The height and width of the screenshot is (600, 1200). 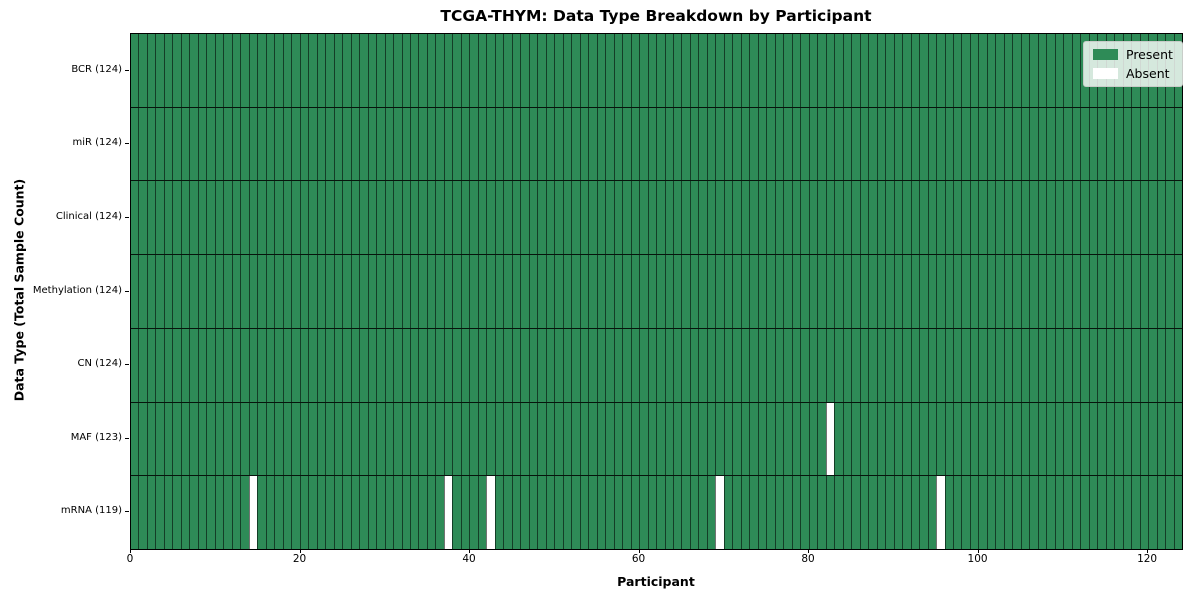 I want to click on heatmap-row-Clinical, so click(x=657, y=218).